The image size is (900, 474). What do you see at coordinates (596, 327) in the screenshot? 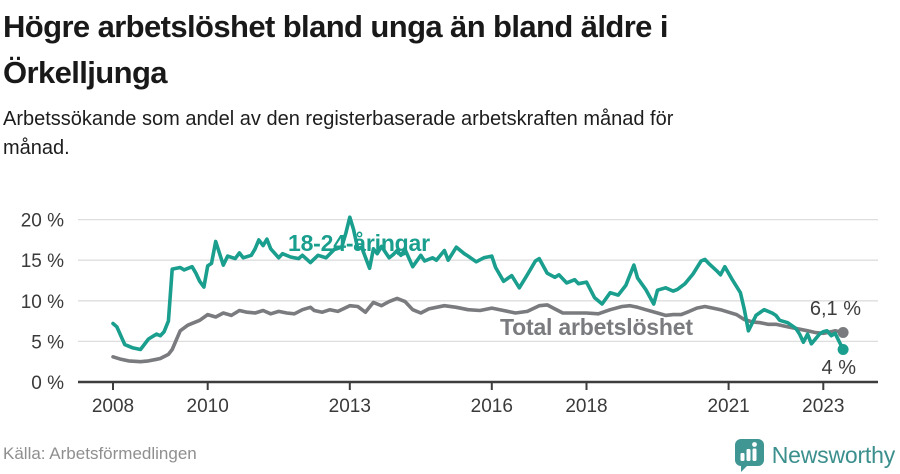
I see `series-label-total: Total arbetslöshet` at bounding box center [596, 327].